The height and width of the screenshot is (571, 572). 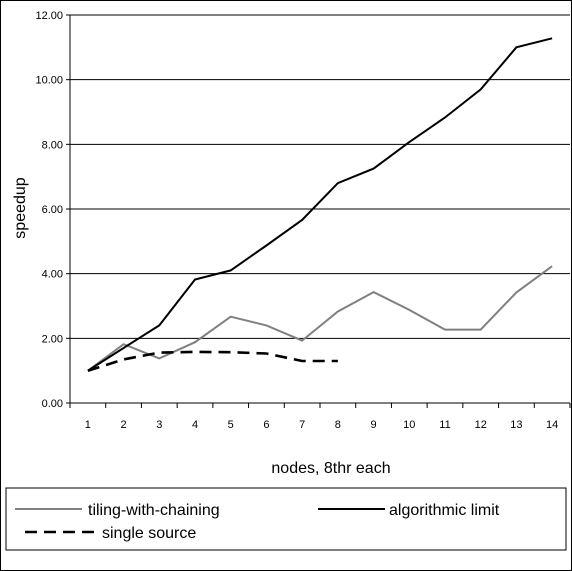 I want to click on y-tick-label: 12.00, so click(x=49, y=16).